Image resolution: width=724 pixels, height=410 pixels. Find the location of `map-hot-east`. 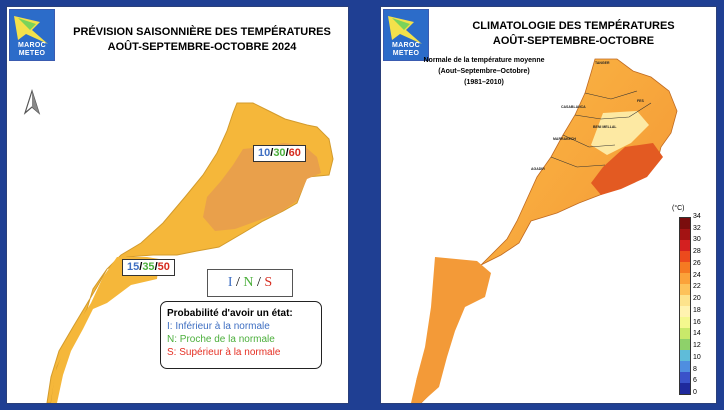

map-hot-east is located at coordinates (627, 169).